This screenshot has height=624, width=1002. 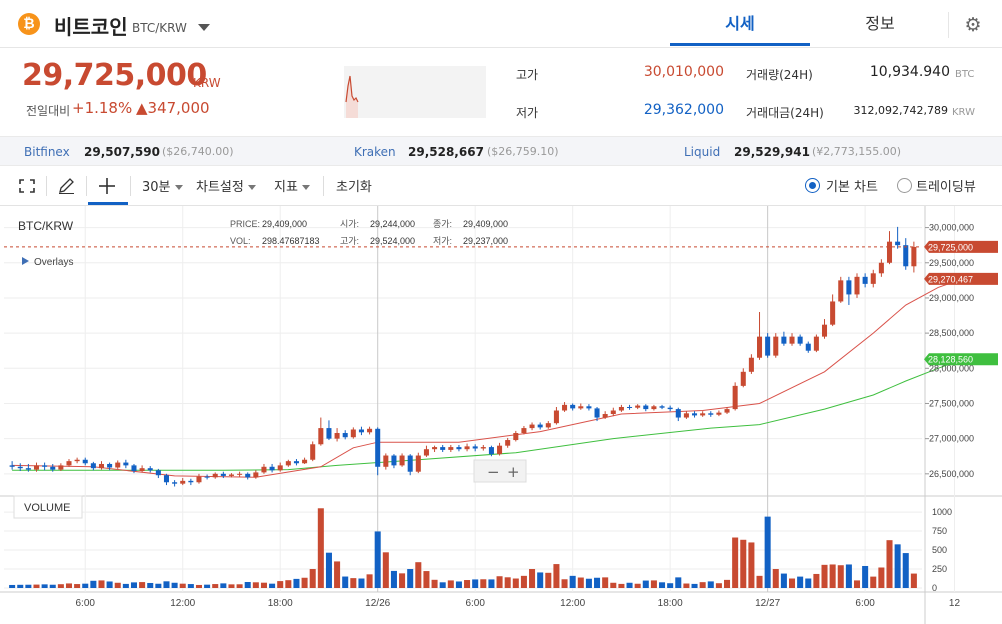 What do you see at coordinates (812, 185) in the screenshot?
I see `radio-basic-chart` at bounding box center [812, 185].